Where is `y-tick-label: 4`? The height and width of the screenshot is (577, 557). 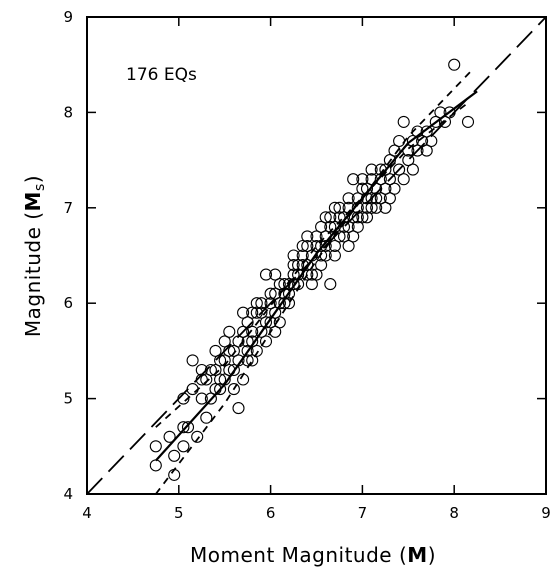 y-tick-label: 4 is located at coordinates (68, 494).